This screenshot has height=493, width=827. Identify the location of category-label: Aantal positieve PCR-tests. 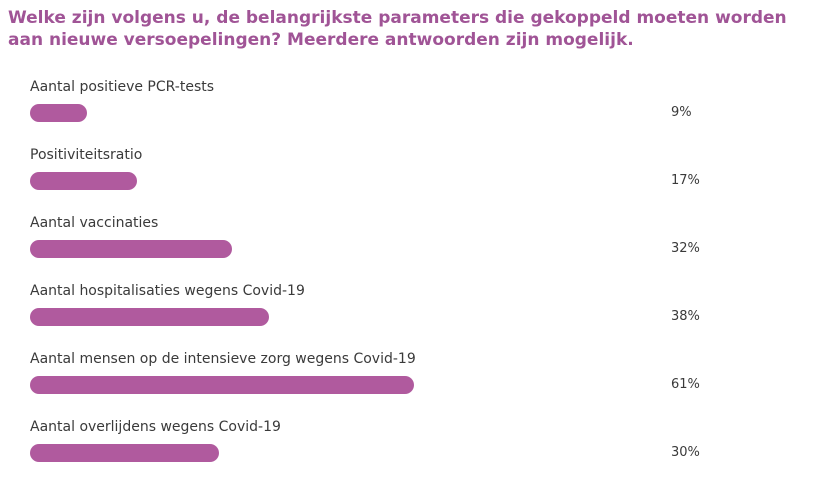
(122, 87).